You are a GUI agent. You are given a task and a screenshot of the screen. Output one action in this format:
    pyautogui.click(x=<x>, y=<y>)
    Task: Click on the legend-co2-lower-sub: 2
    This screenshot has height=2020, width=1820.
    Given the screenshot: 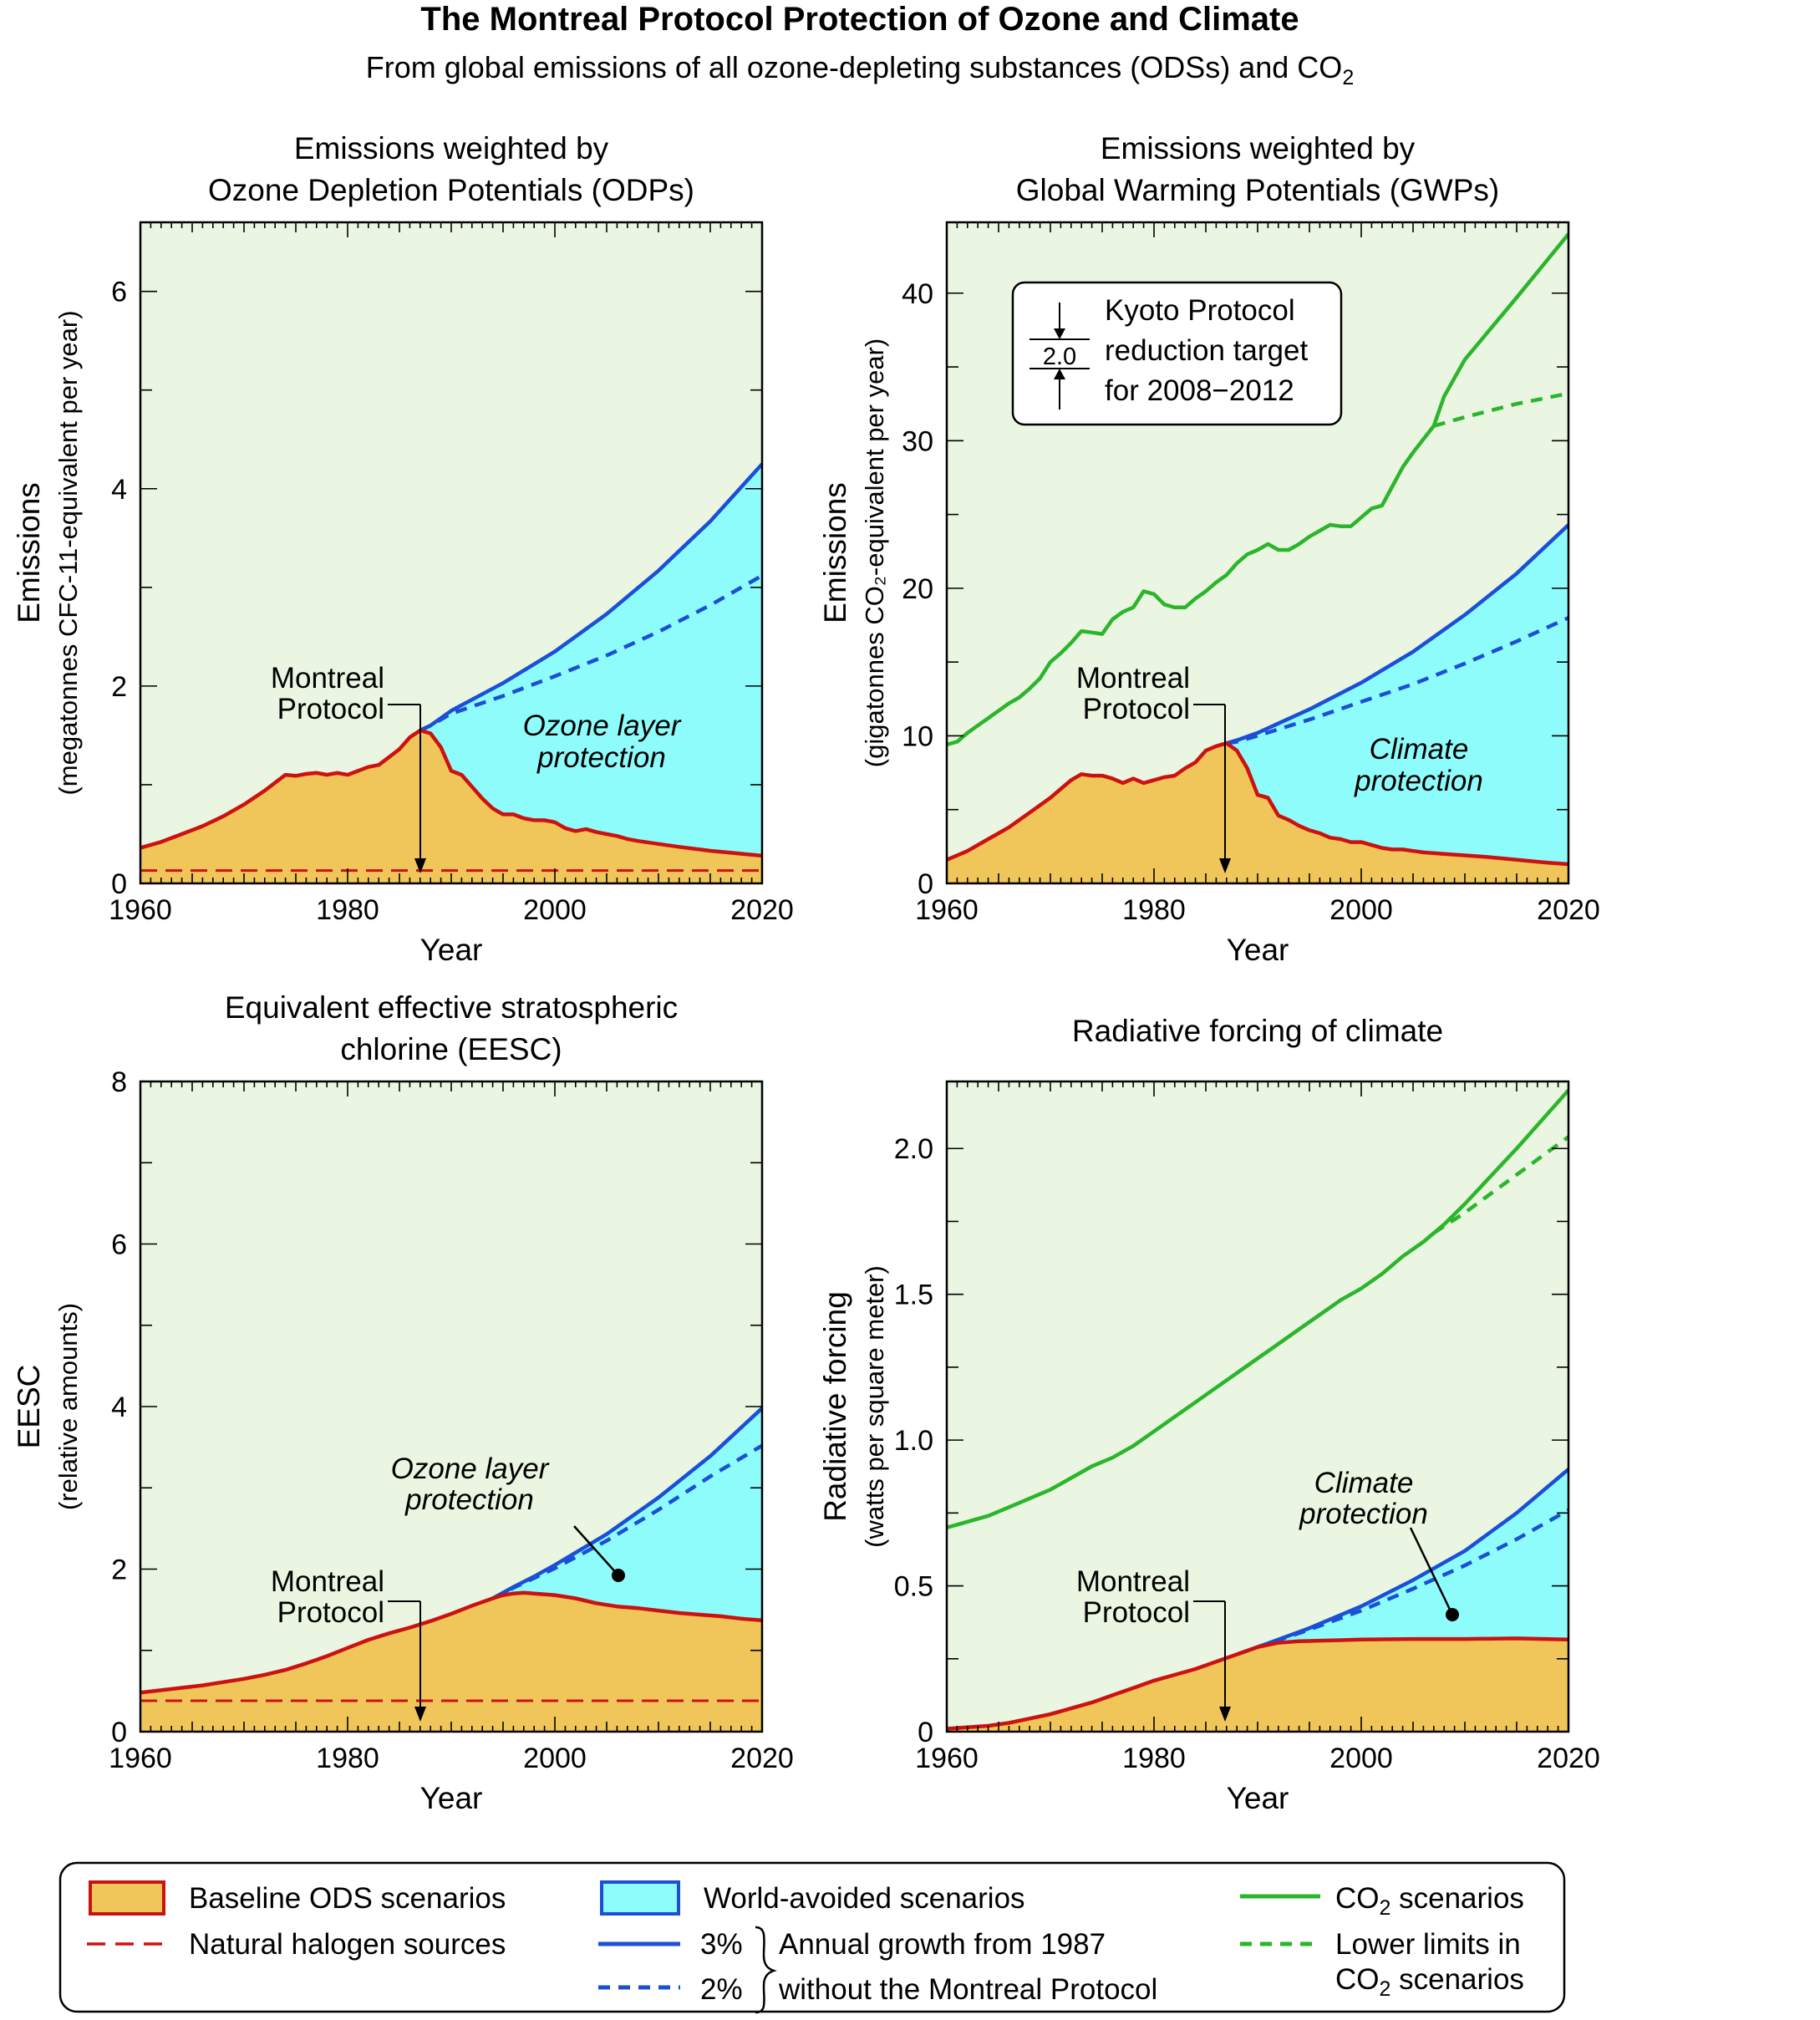 What is the action you would take?
    pyautogui.click(x=1385, y=1989)
    